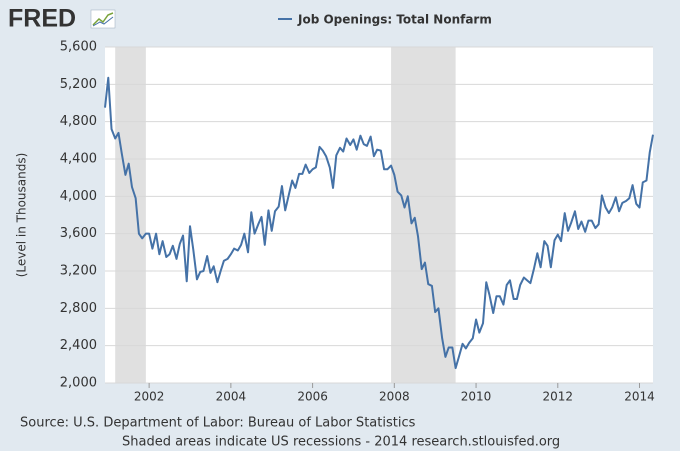 The width and height of the screenshot is (680, 451). What do you see at coordinates (312, 397) in the screenshot?
I see `x-tick-label: 2006` at bounding box center [312, 397].